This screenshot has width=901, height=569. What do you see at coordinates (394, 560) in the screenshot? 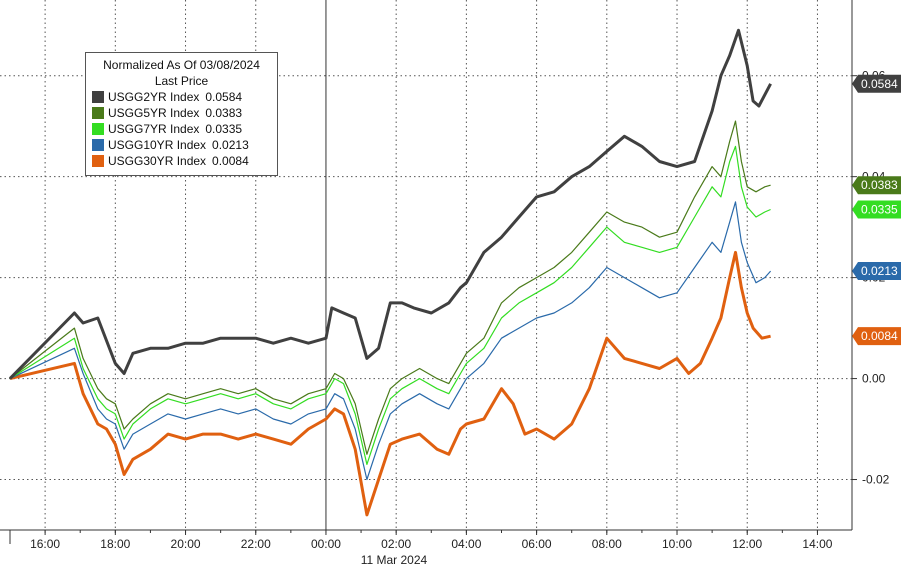
I see `date-label: 11 Mar 2024` at bounding box center [394, 560].